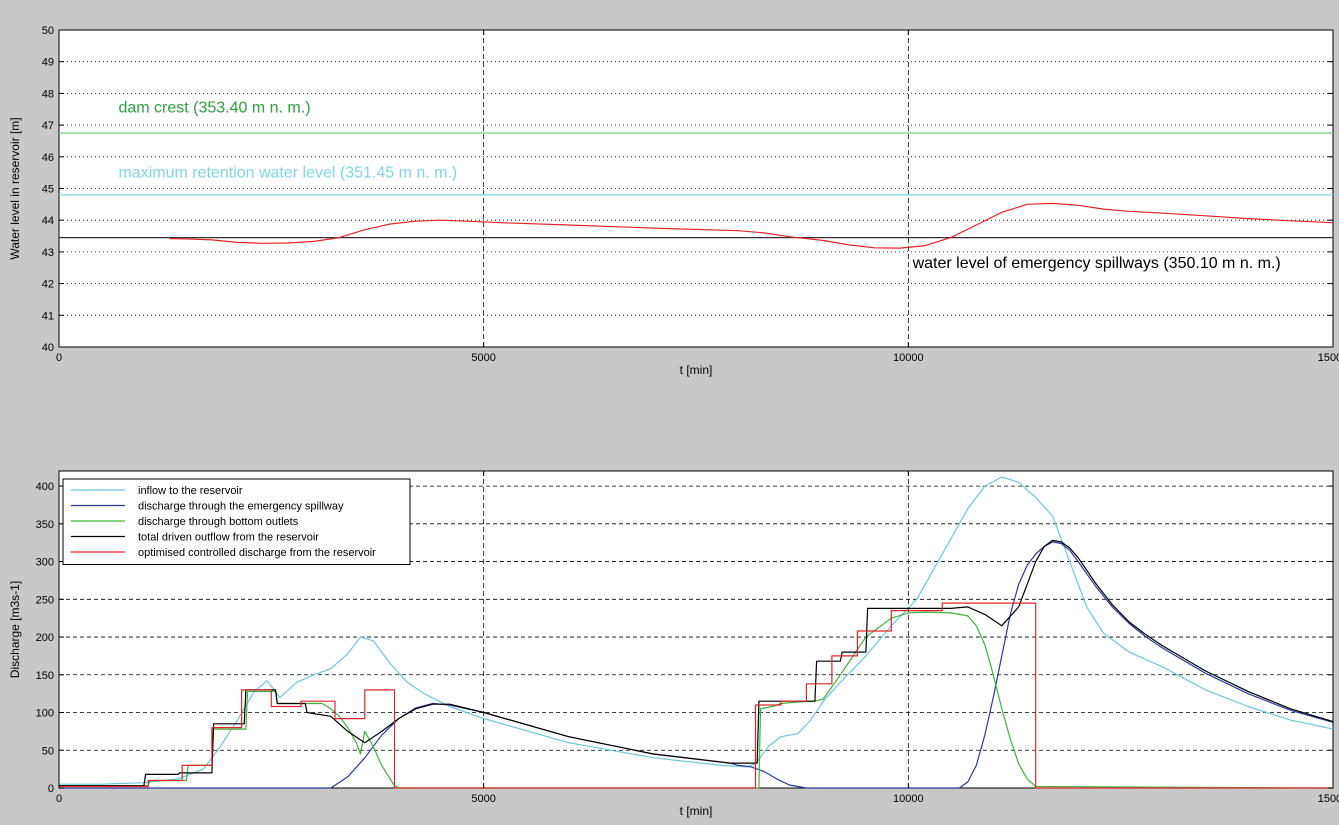 The width and height of the screenshot is (1339, 825). What do you see at coordinates (59, 799) in the screenshot?
I see `bot-x-tick-label: 0` at bounding box center [59, 799].